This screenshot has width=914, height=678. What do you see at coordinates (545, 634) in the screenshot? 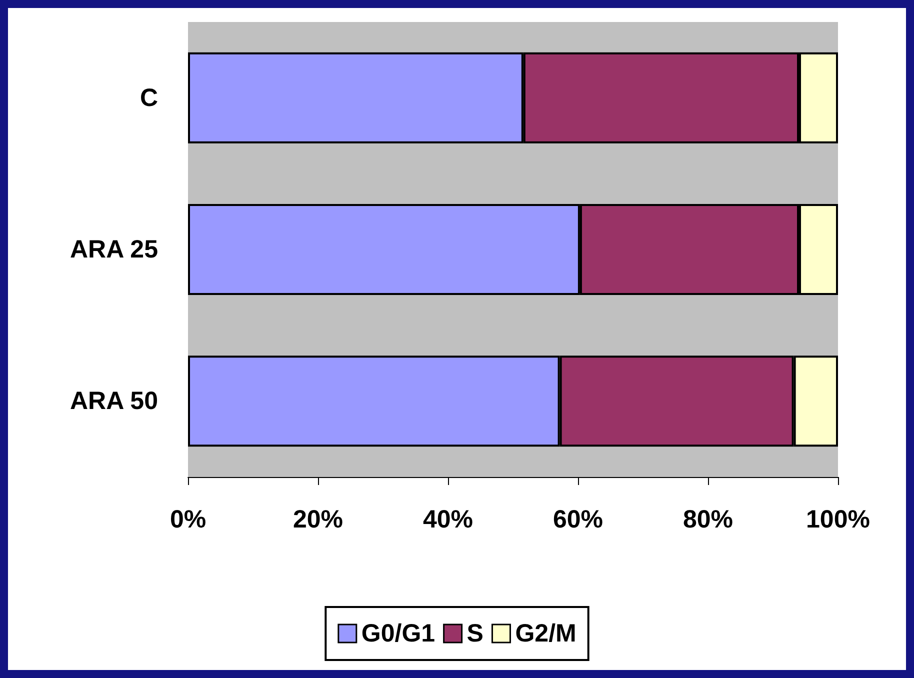
I see `legend-label: G2/M` at bounding box center [545, 634].